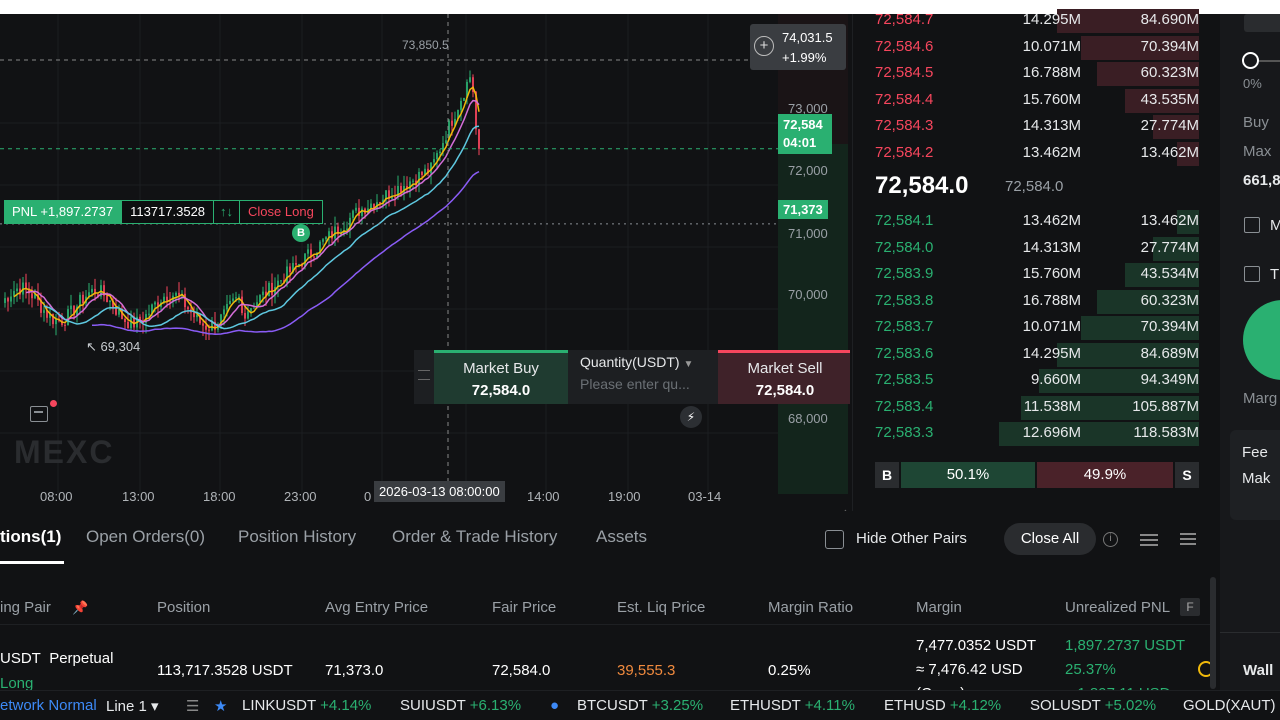 This screenshot has height=720, width=1280. Describe the element at coordinates (1026, 249) in the screenshot. I see `bid-row: 72,584.0 14.313M 27.774M` at that location.